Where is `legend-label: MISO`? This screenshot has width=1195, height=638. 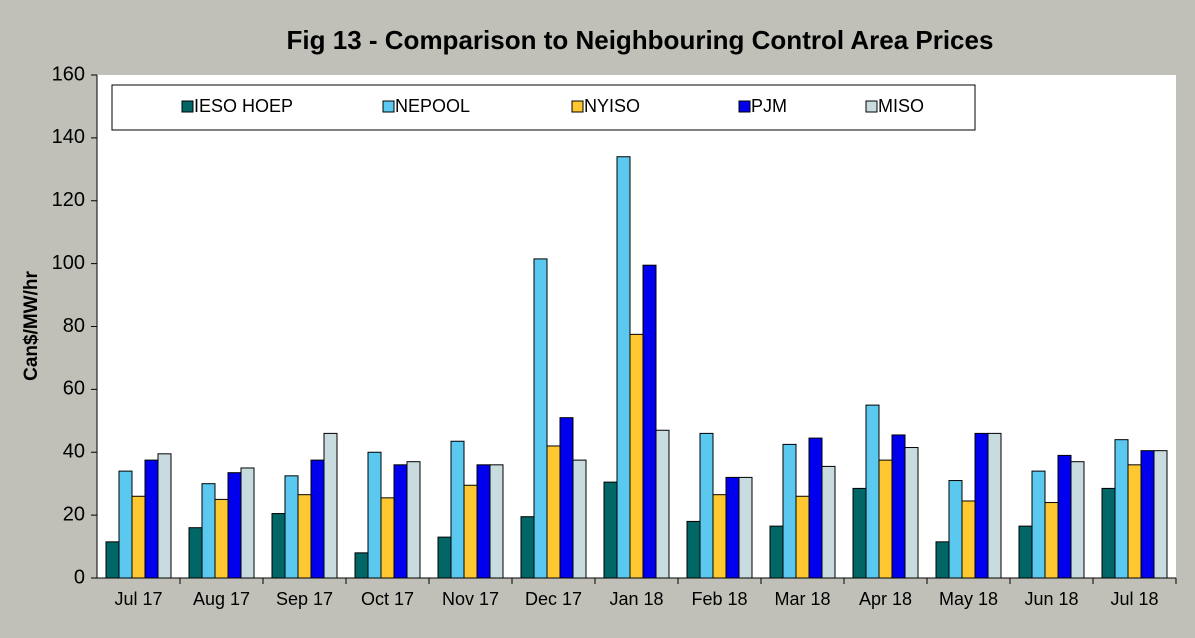 legend-label: MISO is located at coordinates (901, 106).